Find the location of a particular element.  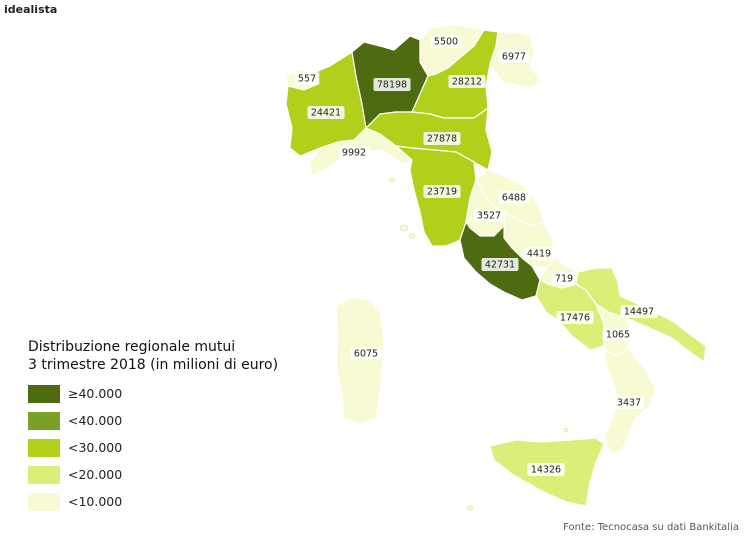

region-value-label: 23719 is located at coordinates (442, 191).